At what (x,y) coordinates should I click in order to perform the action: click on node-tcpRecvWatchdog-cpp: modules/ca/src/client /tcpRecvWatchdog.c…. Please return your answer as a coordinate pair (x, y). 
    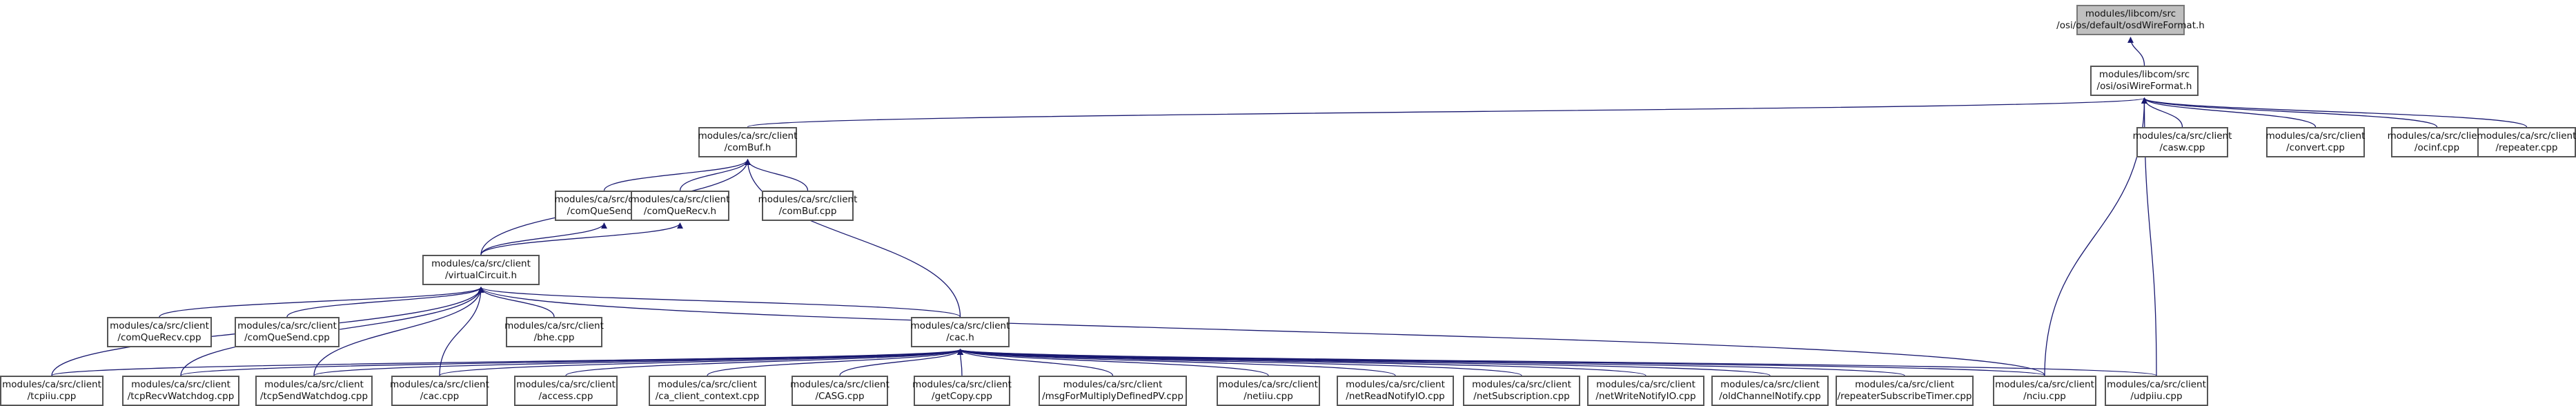
    Looking at the image, I should click on (180, 391).